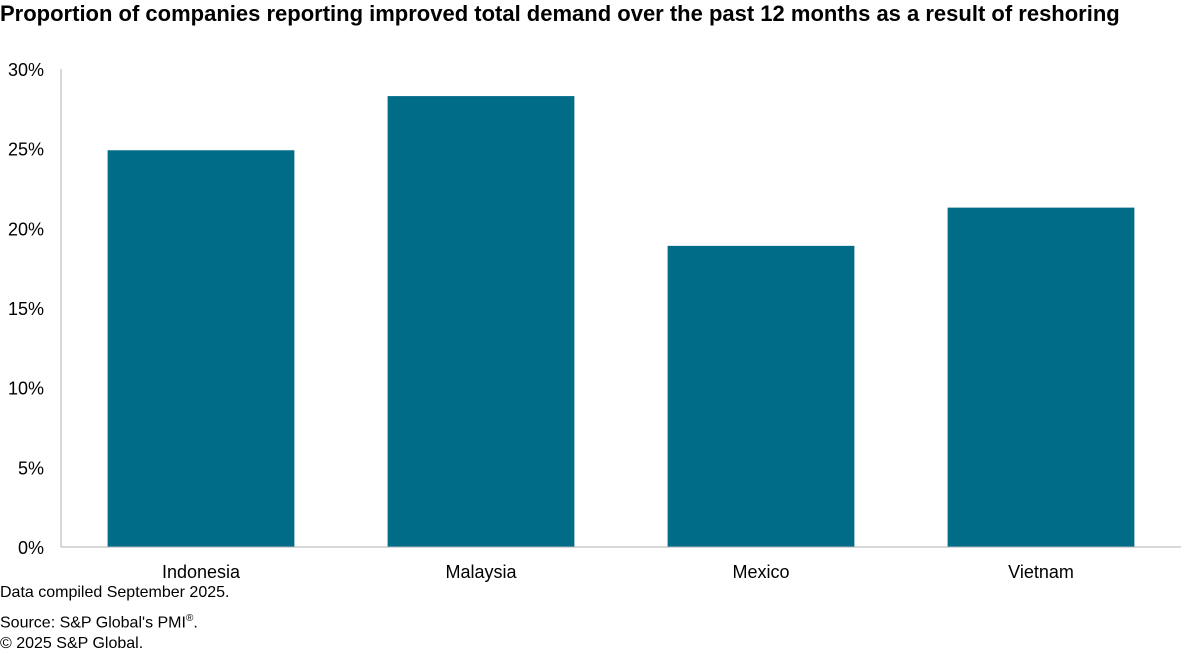 This screenshot has width=1186, height=654. Describe the element at coordinates (31, 468) in the screenshot. I see `y-tick-label: 5%` at that location.